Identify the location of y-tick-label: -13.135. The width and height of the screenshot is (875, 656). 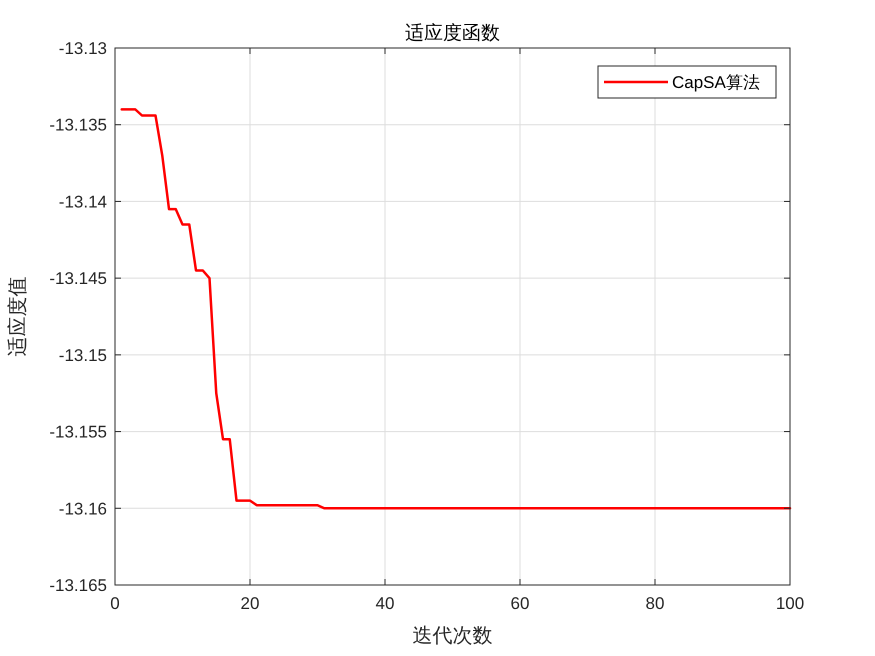
(78, 125).